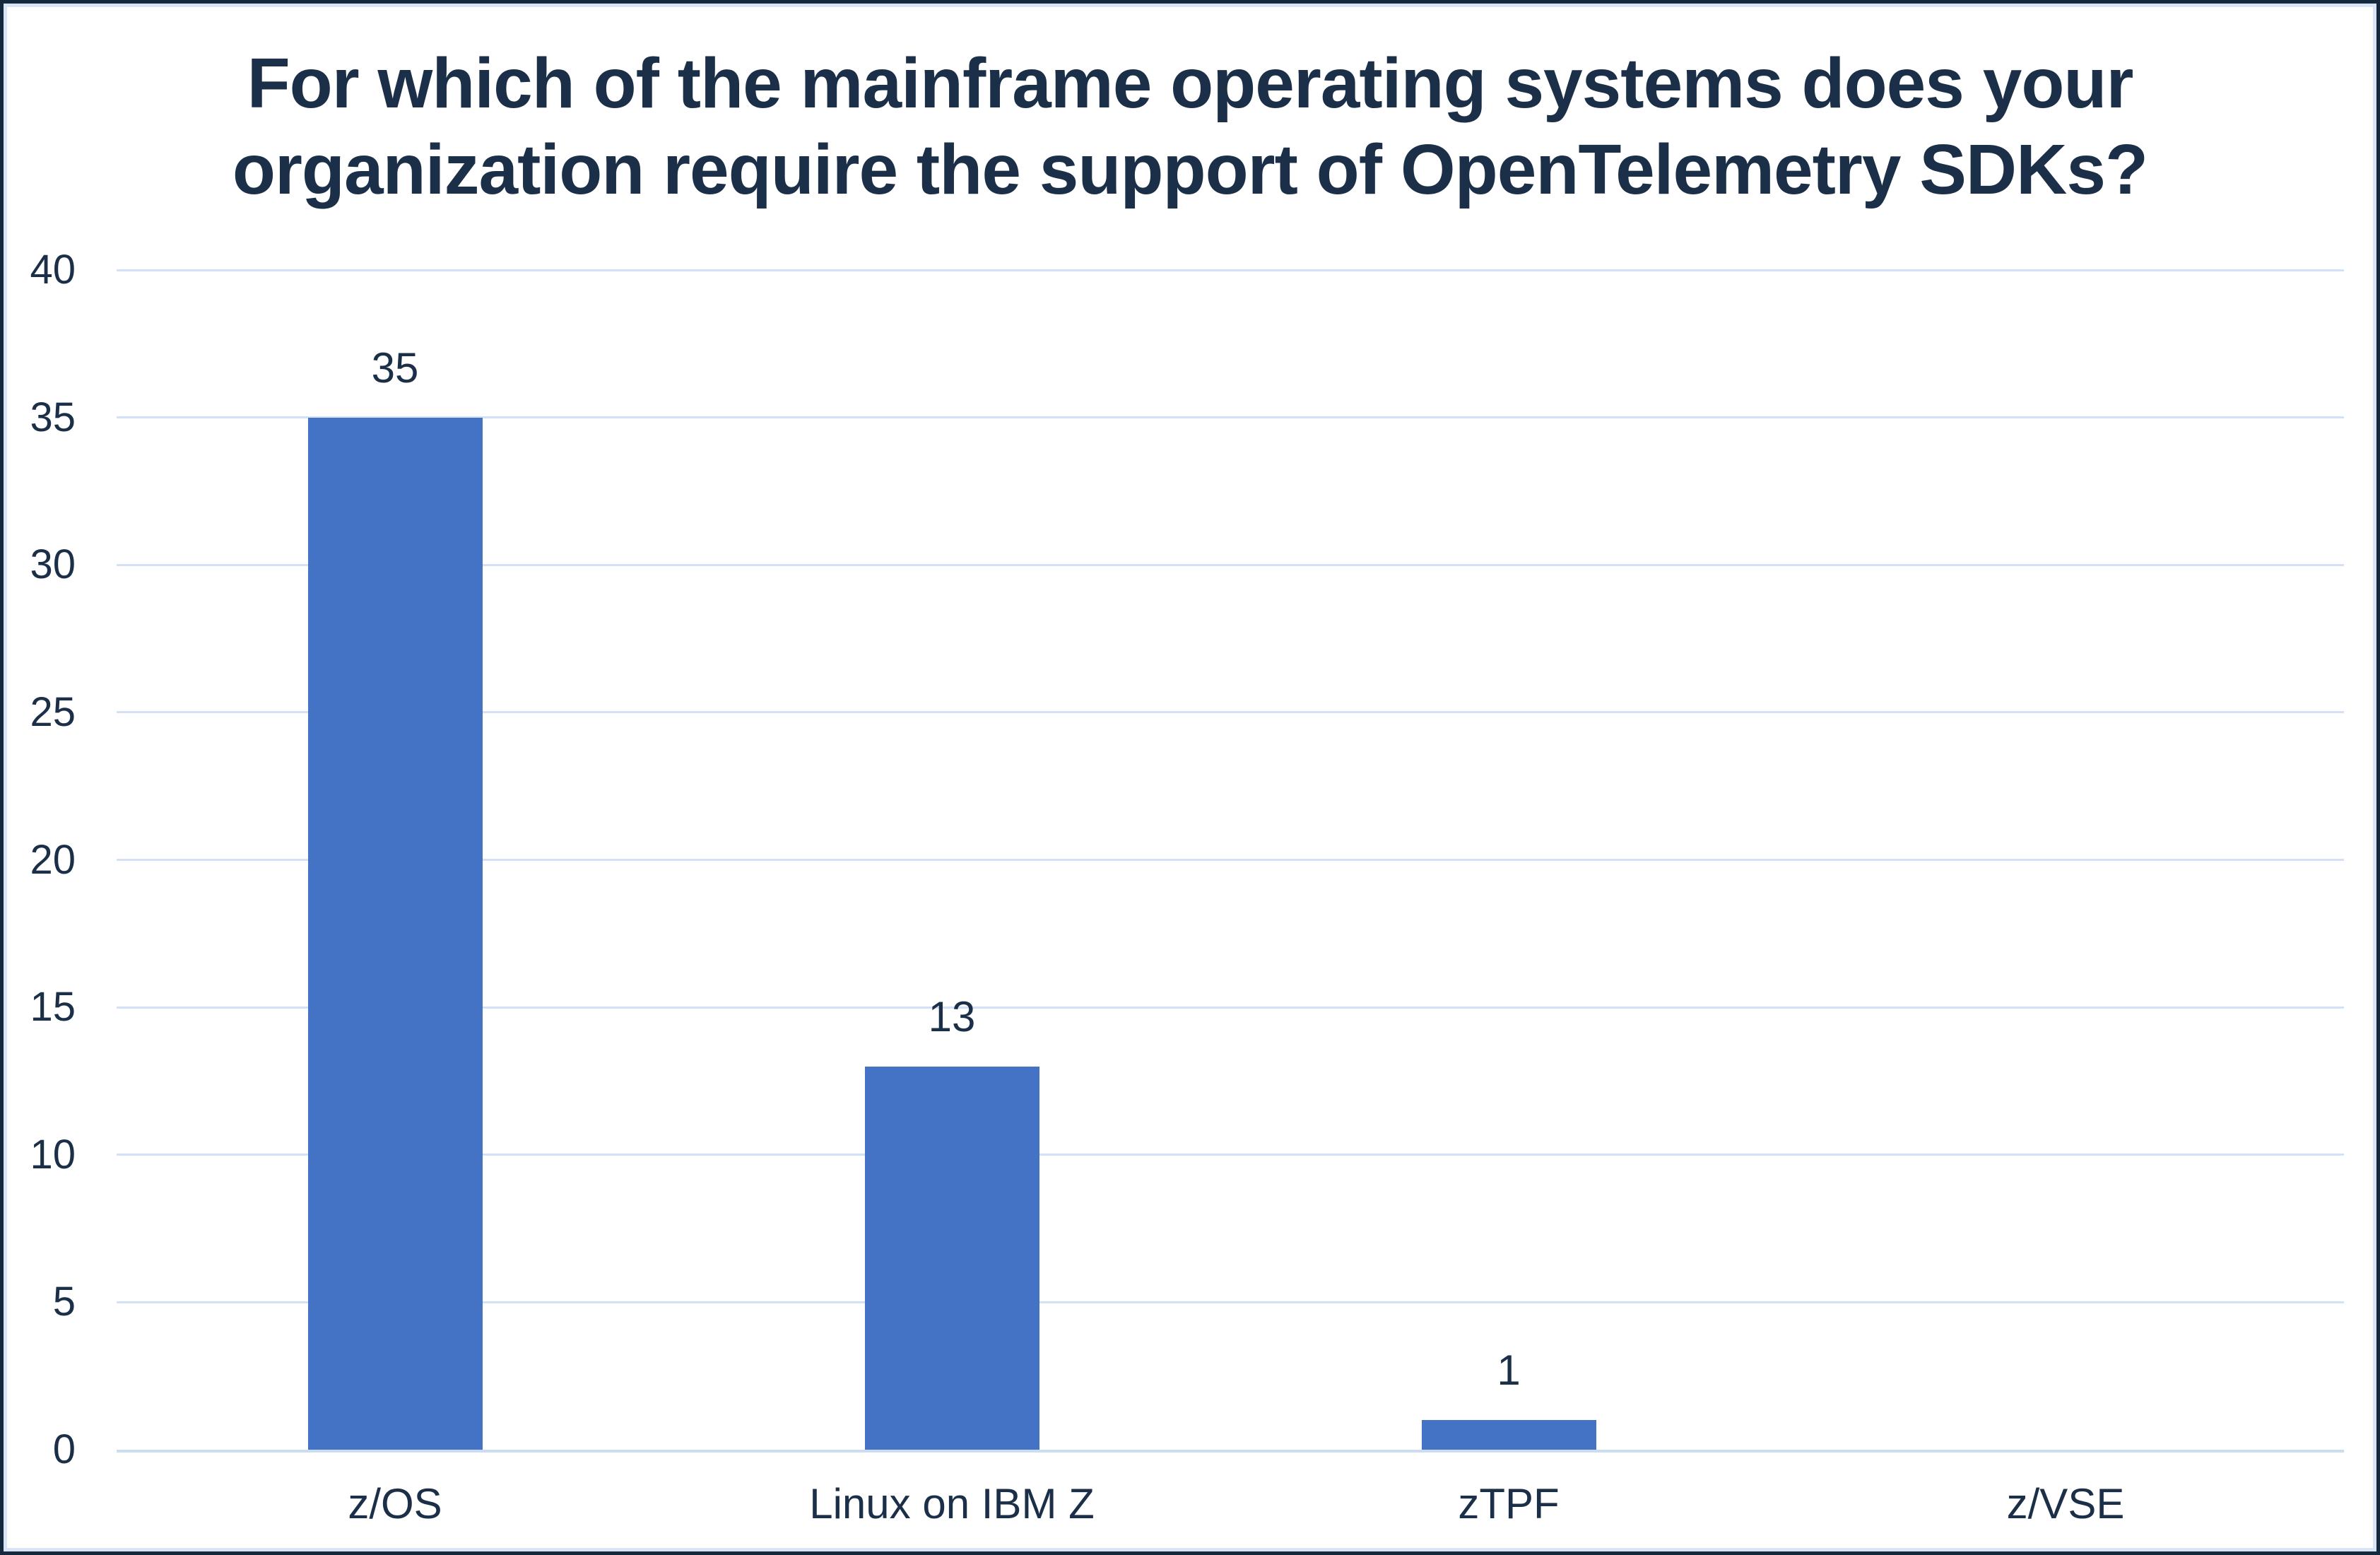  What do you see at coordinates (395, 1503) in the screenshot?
I see `x-category-label: z/OS` at bounding box center [395, 1503].